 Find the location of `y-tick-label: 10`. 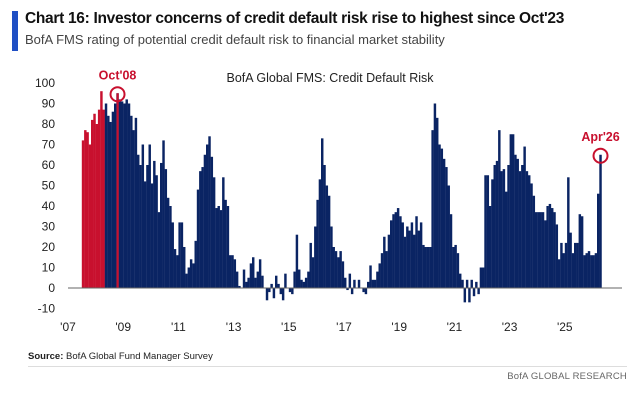

y-tick-label: 10 is located at coordinates (49, 268).